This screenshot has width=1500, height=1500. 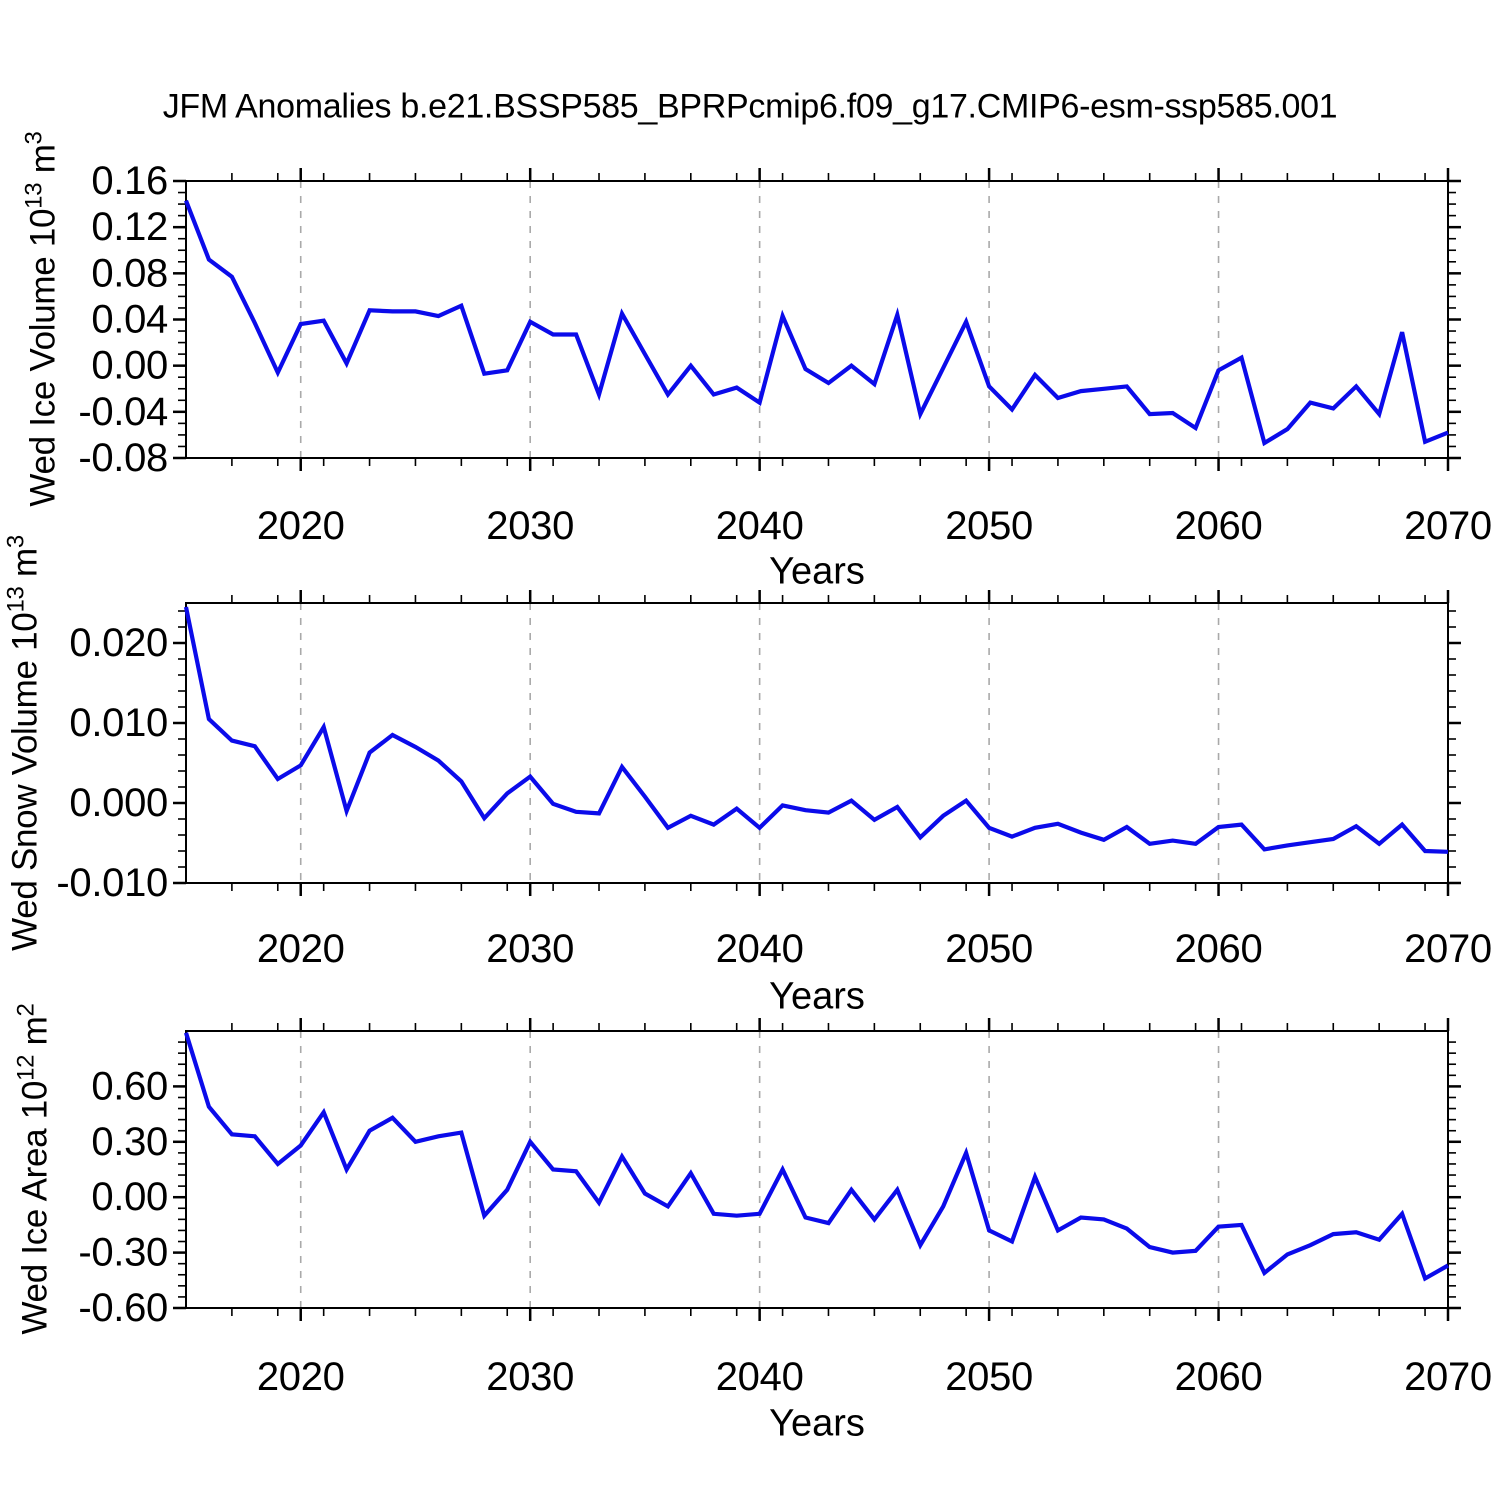 I want to click on y-tick-label: 0.04, so click(x=129, y=320).